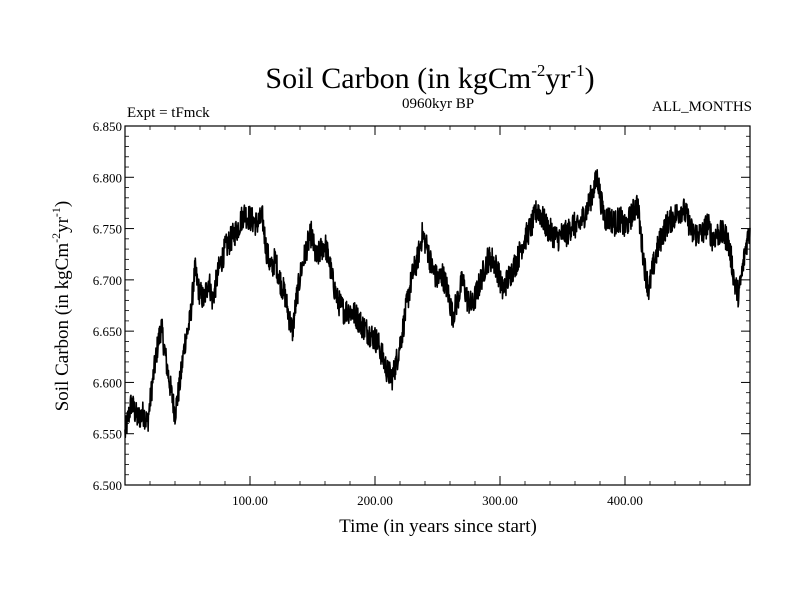 Image resolution: width=800 pixels, height=605 pixels. Describe the element at coordinates (438, 526) in the screenshot. I see `x-axis-label: Time (in years since start)` at that location.